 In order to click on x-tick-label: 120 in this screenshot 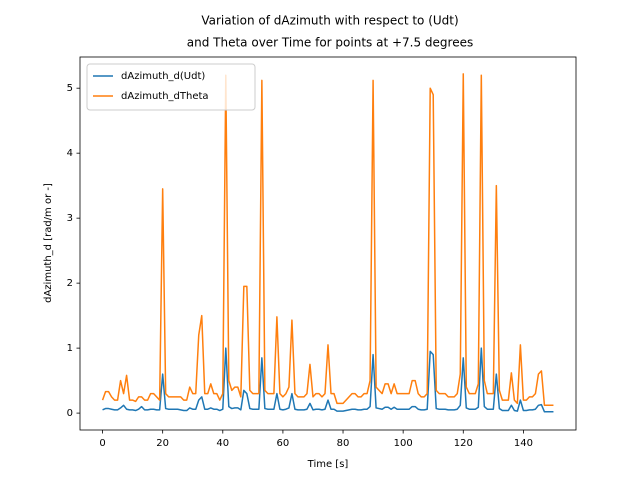, I will do `click(463, 443)`.